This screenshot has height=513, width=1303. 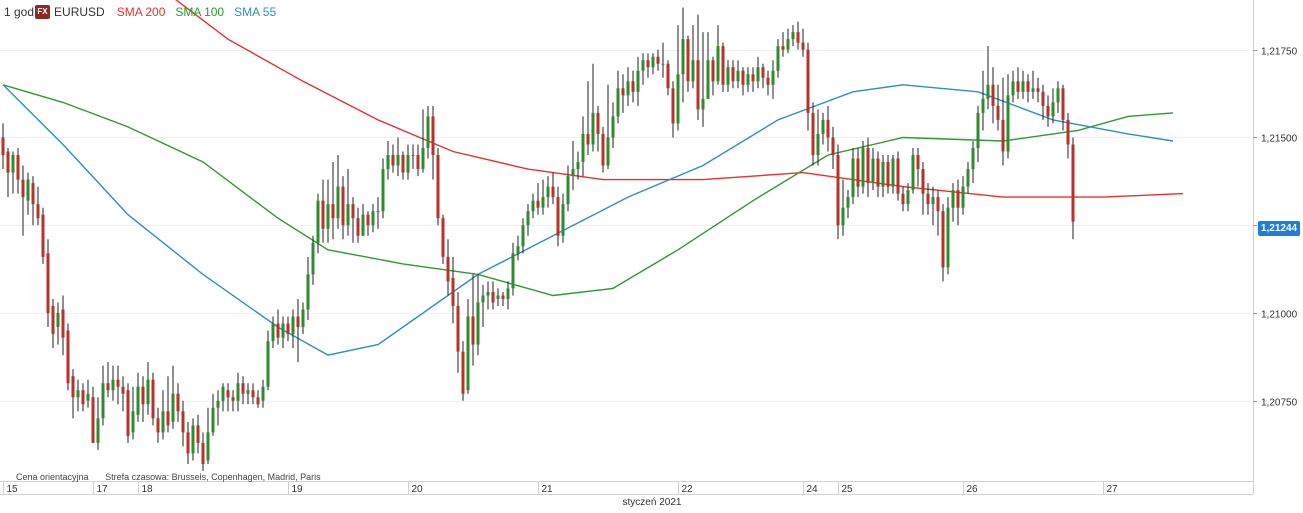 I want to click on x-tick-label: 21, so click(x=548, y=489).